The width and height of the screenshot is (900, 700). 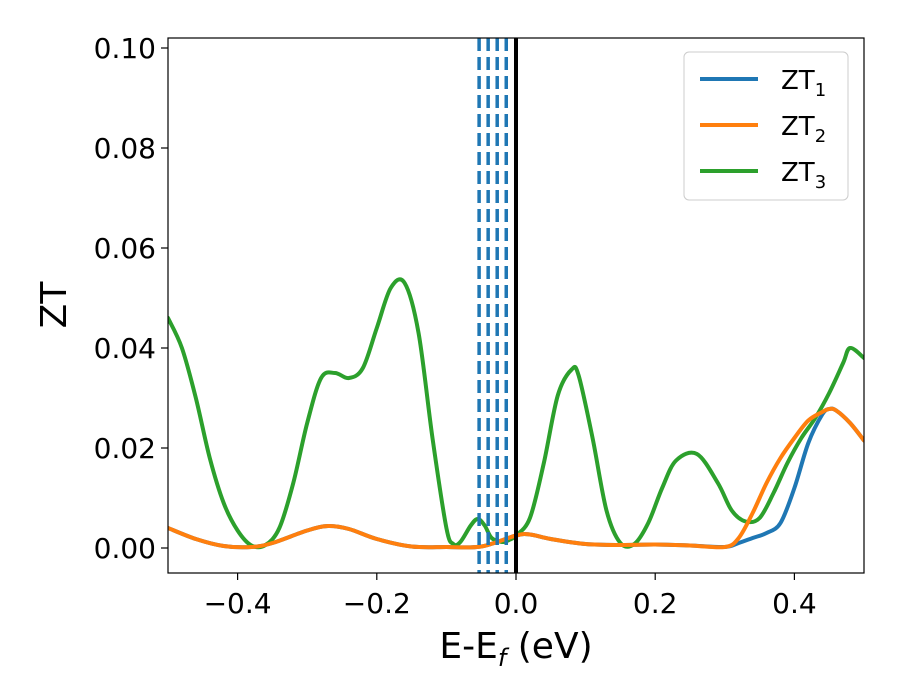 What do you see at coordinates (238, 603) in the screenshot?
I see `x-tick-label: −0.4` at bounding box center [238, 603].